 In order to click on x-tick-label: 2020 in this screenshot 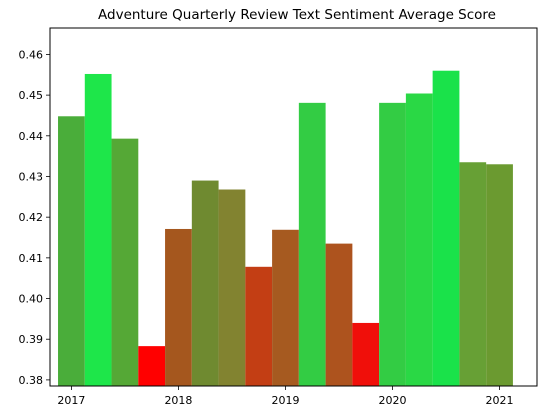, I will do `click(393, 400)`.